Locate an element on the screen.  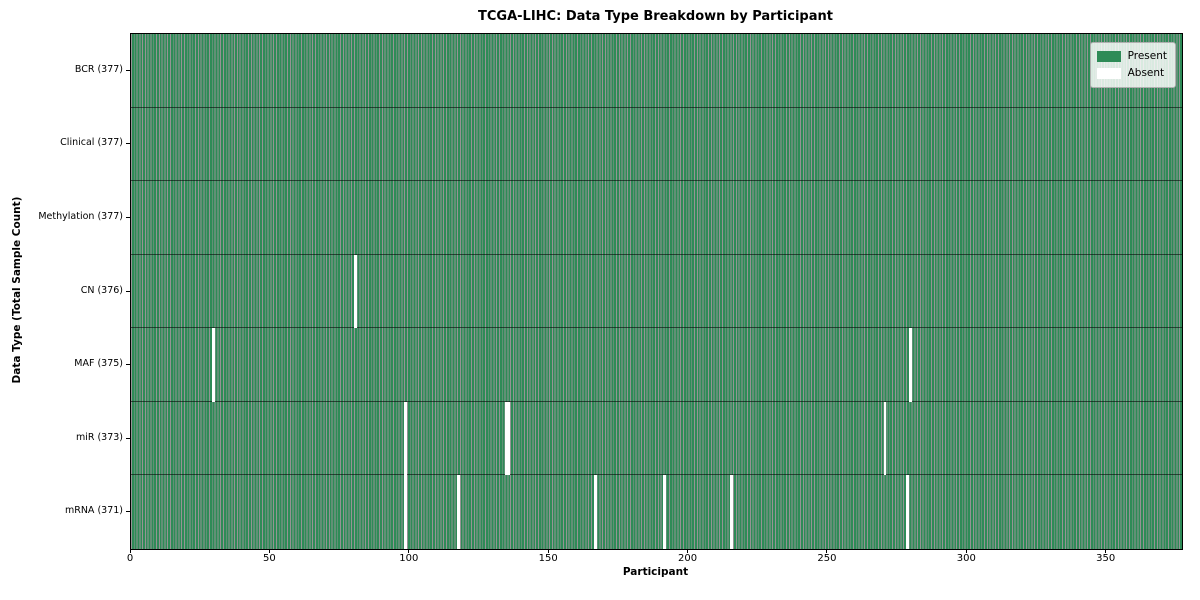
y-tick-label-MAF: MAF (375) is located at coordinates (98, 364).